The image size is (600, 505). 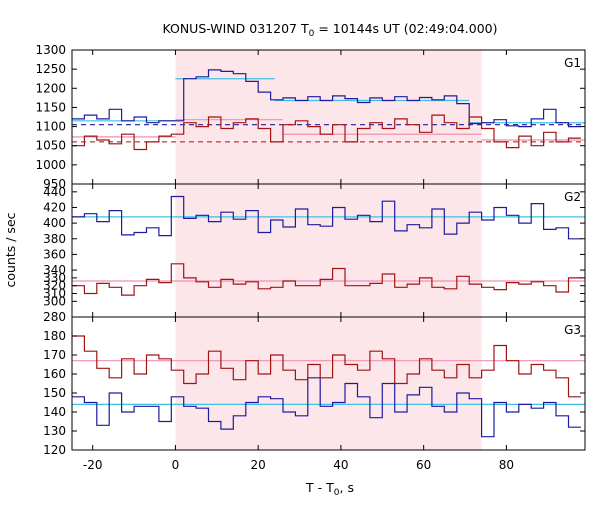 I want to click on panel-label: G2, so click(x=572, y=197).